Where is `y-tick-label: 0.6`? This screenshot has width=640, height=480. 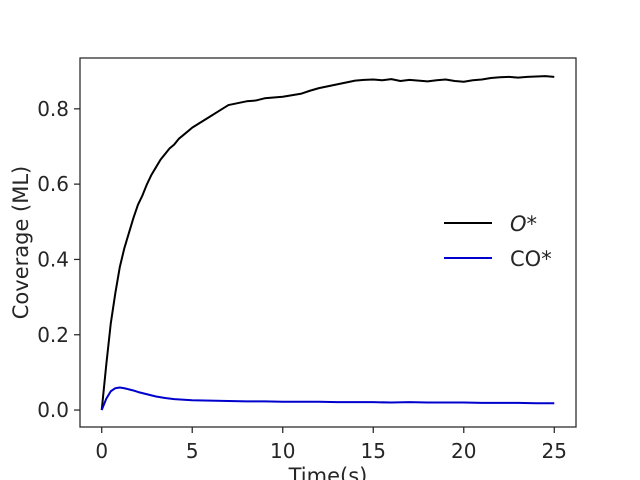
y-tick-label: 0.6 is located at coordinates (53, 184).